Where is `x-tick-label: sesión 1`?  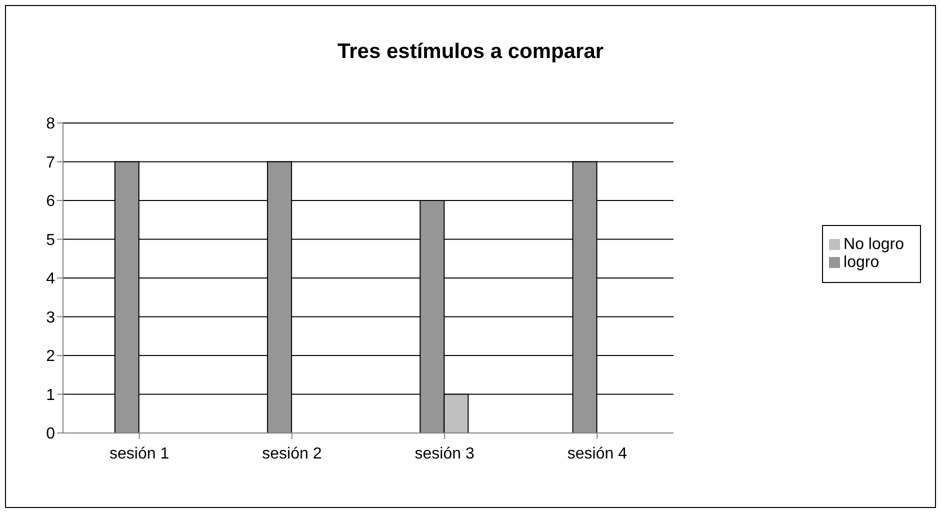
x-tick-label: sesión 1 is located at coordinates (140, 453).